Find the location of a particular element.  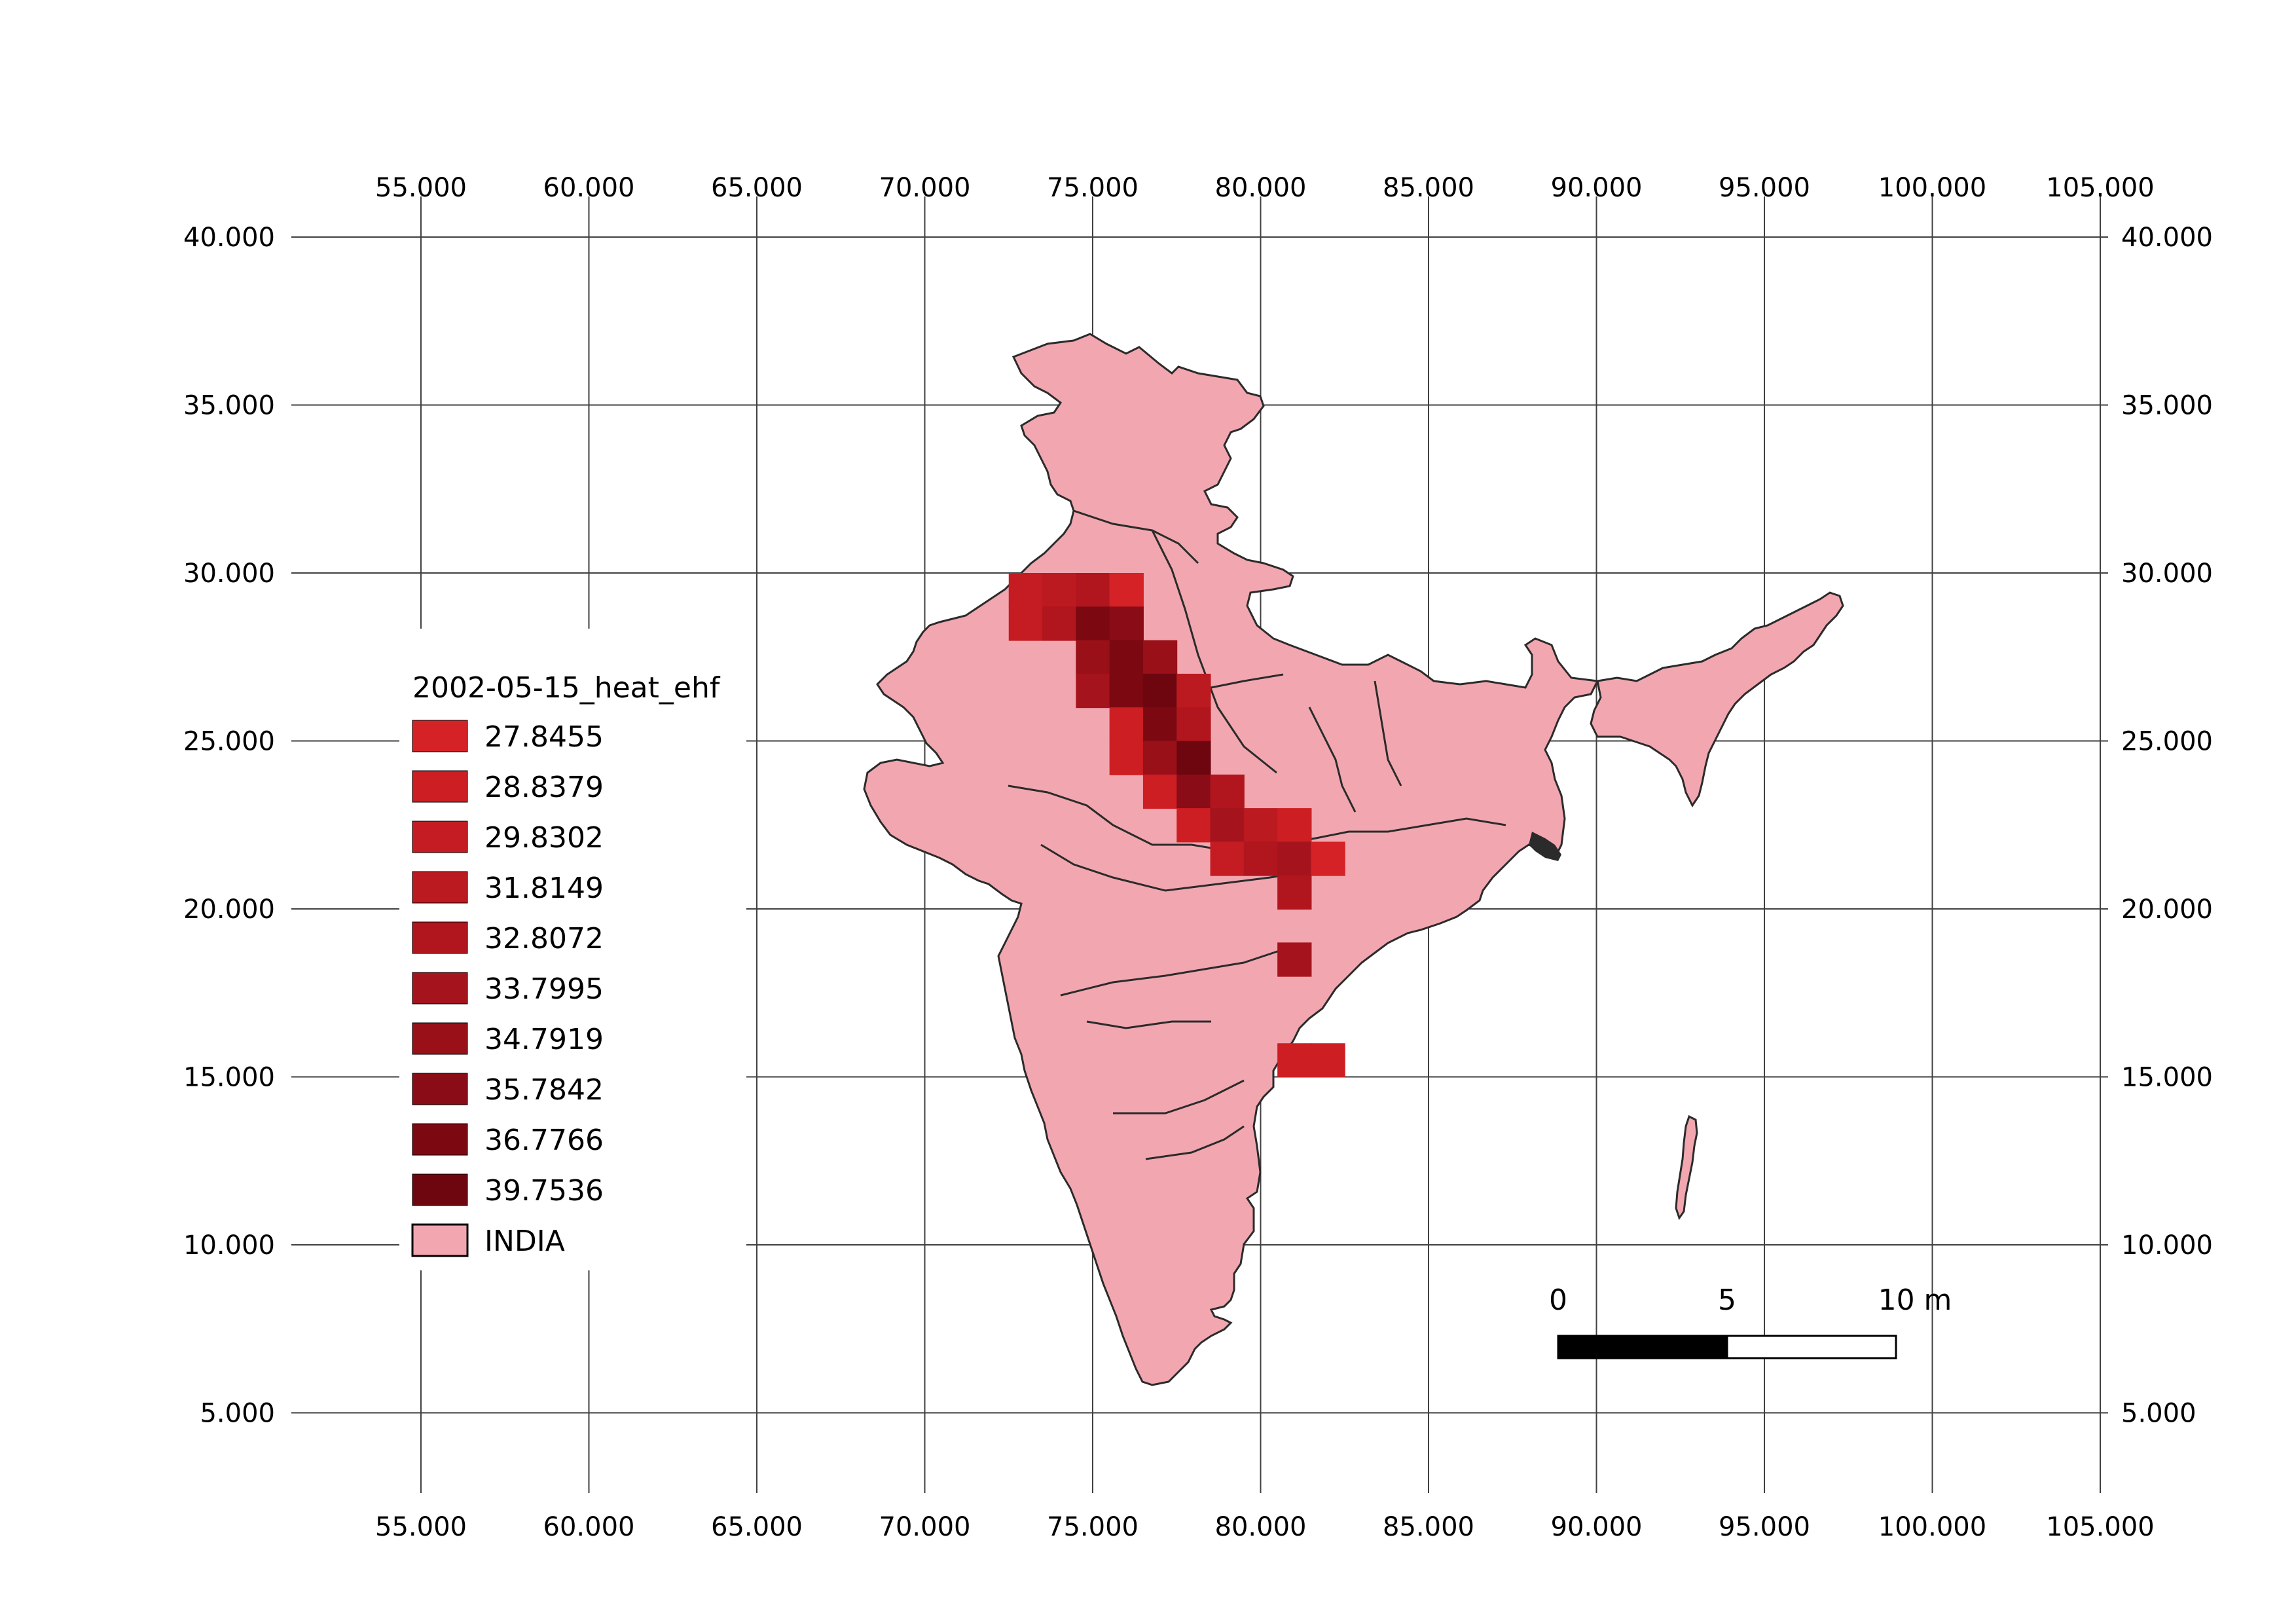

y-tick-left-30: 30.000 is located at coordinates (229, 574).